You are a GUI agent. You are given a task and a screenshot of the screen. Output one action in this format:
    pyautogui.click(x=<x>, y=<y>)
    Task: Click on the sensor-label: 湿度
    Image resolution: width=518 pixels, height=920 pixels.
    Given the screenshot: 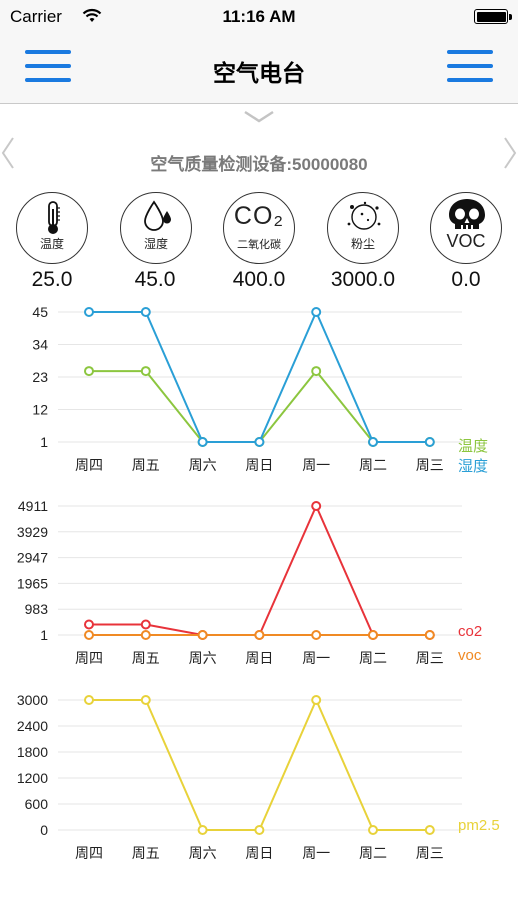 What is the action you would take?
    pyautogui.click(x=155, y=244)
    